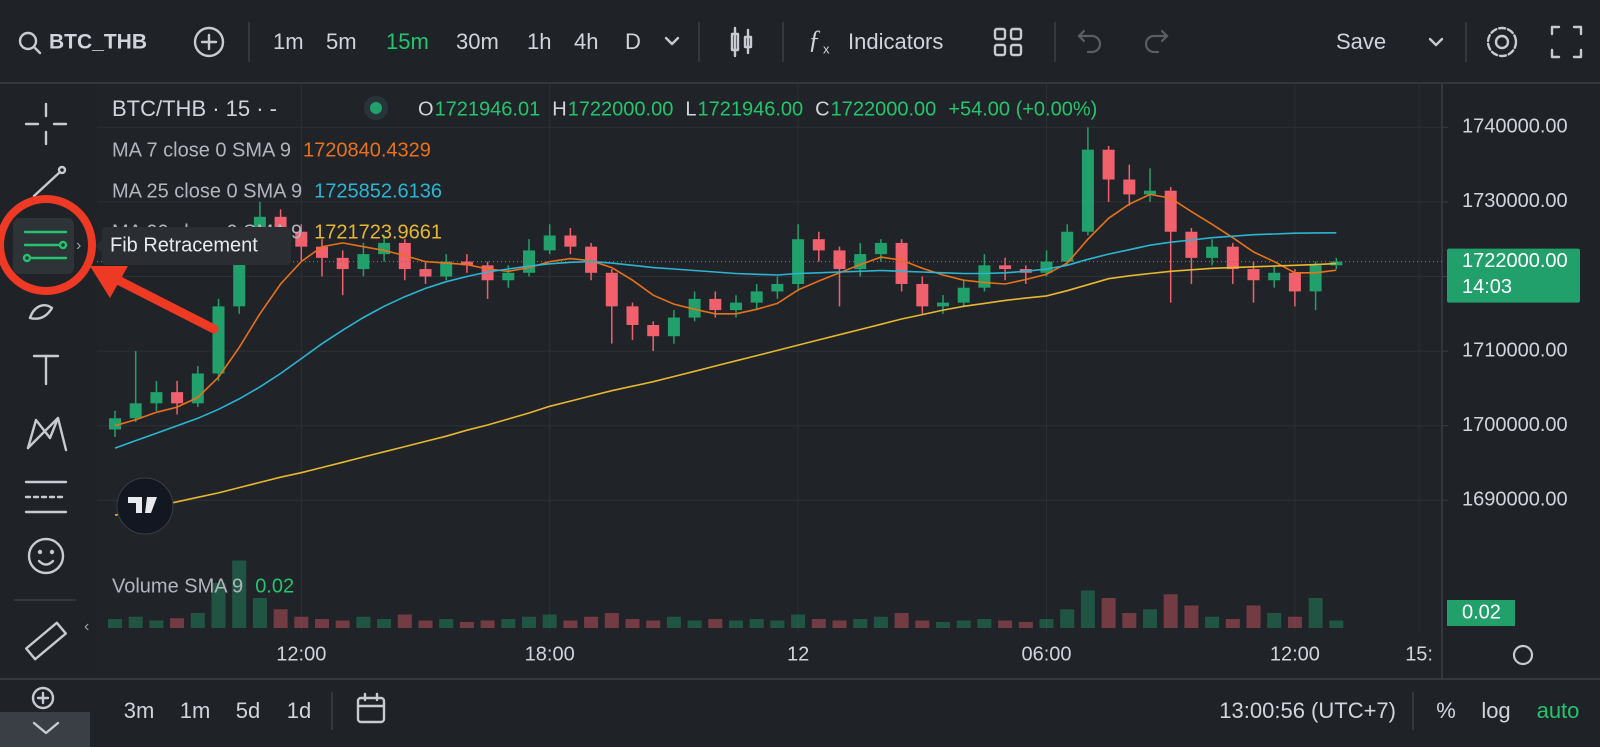 The height and width of the screenshot is (747, 1600). Describe the element at coordinates (341, 41) in the screenshot. I see `interval-button: 5m` at that location.